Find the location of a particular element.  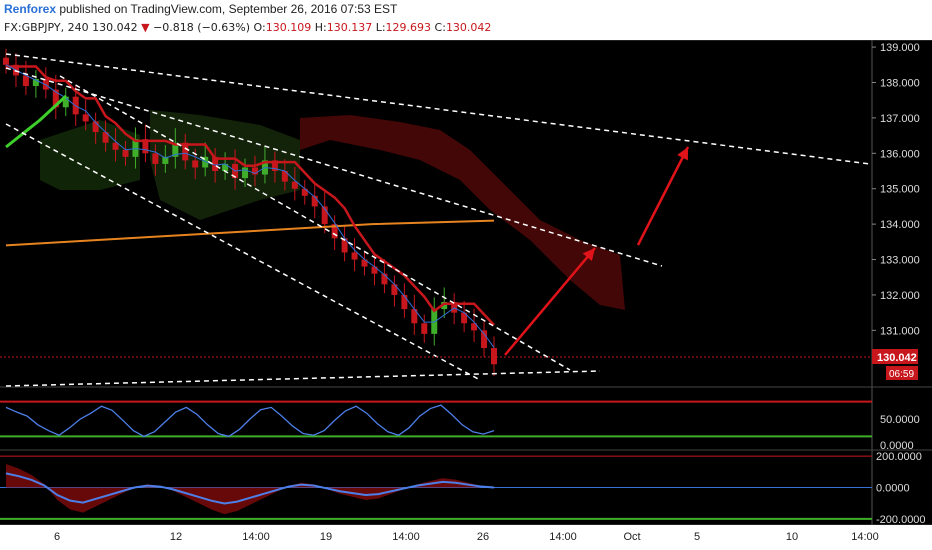

oscillator-pane: 50.0000 0.0000 is located at coordinates (460, 426).